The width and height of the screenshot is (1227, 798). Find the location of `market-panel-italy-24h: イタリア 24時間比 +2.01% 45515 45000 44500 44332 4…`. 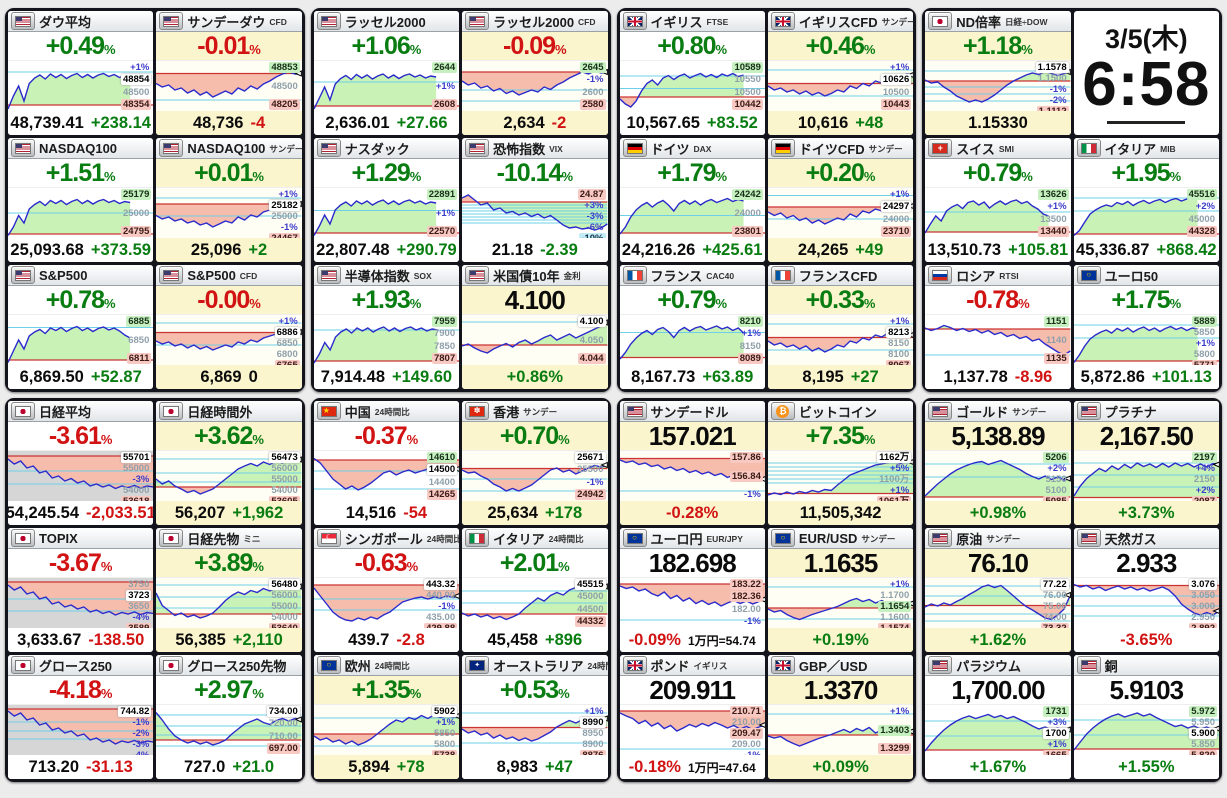

market-panel-italy-24h: イタリア 24時間比 +2.01% 45515 45000 44500 44332 4… is located at coordinates (535, 590).